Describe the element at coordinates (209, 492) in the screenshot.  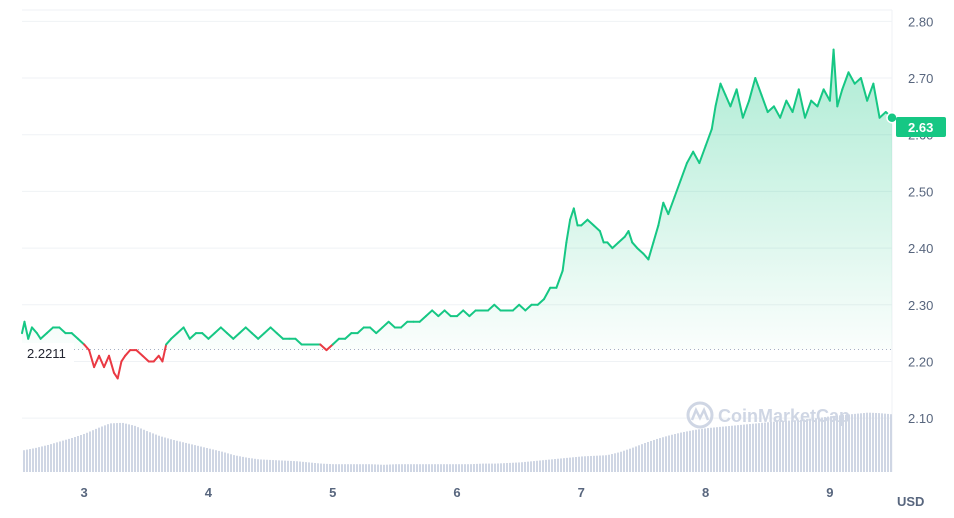
I see `x-tick-label: 4` at that location.